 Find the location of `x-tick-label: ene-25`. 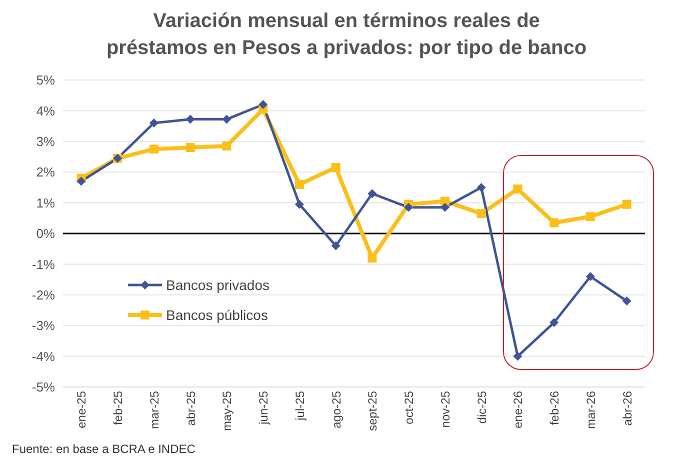

x-tick-label: ene-25 is located at coordinates (81, 409).